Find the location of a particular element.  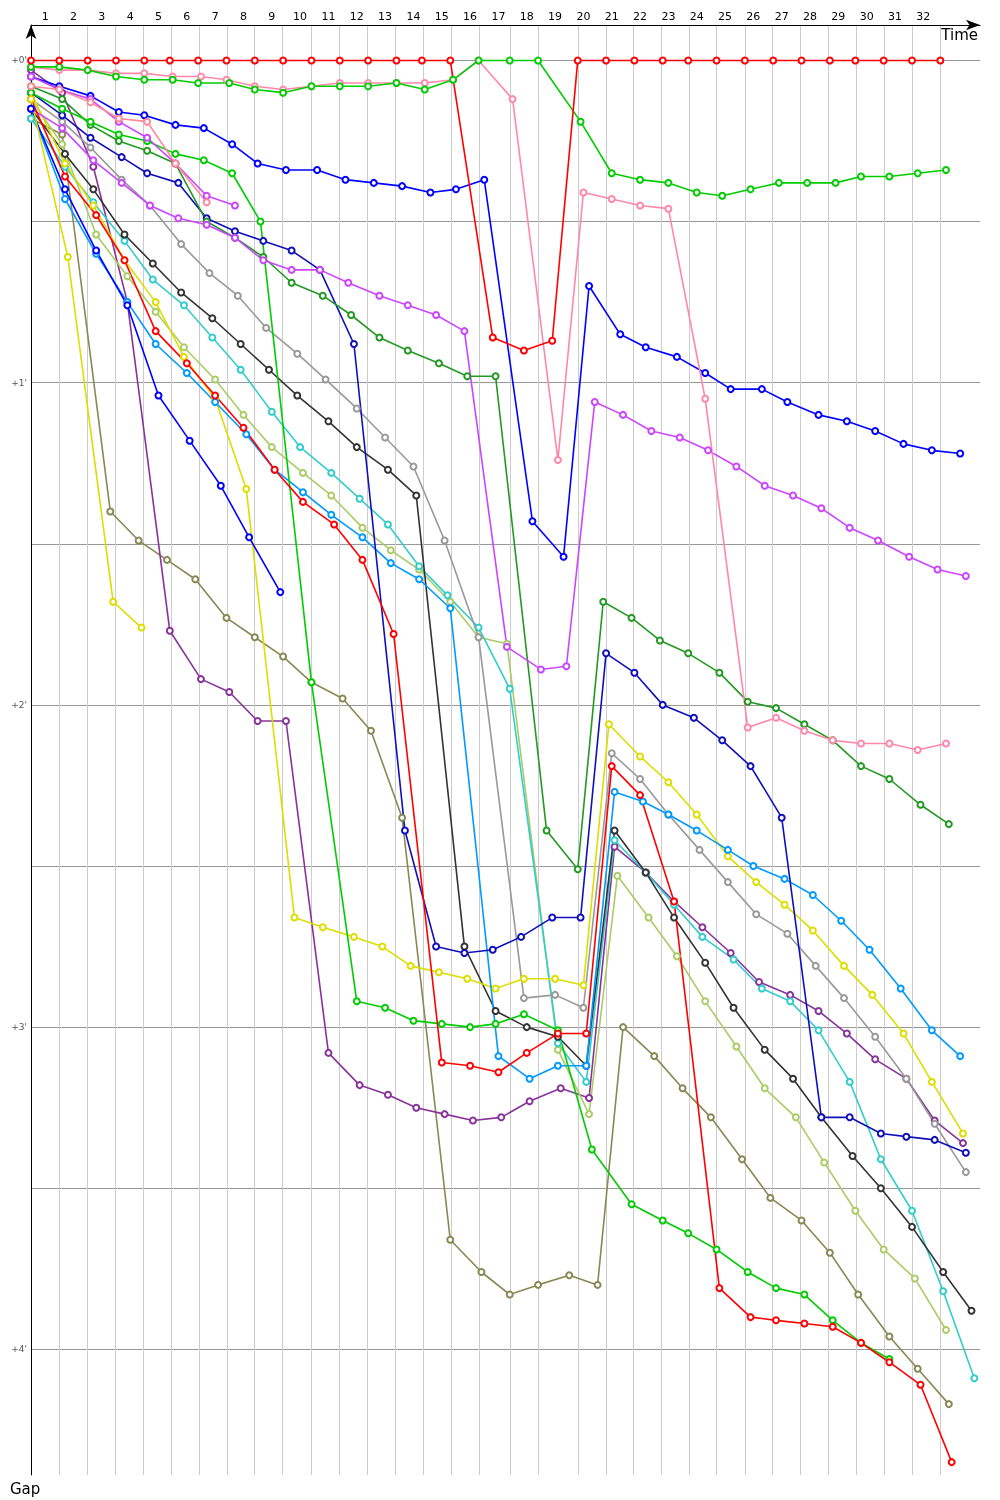

x-tick-label: 25 is located at coordinates (725, 16).